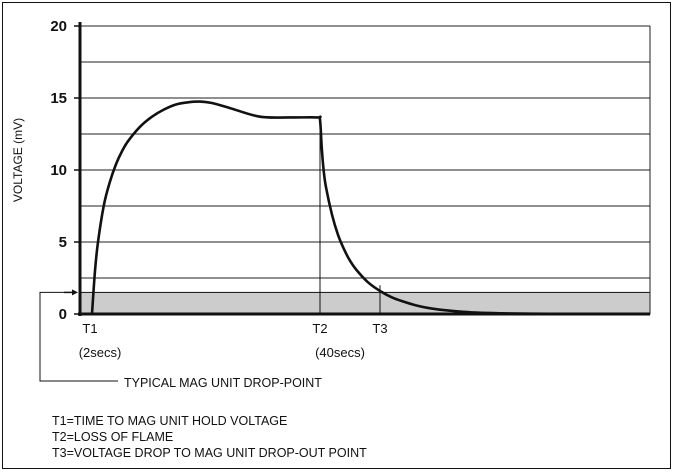 The height and width of the screenshot is (473, 675). I want to click on marker-label-t1: T1, so click(89, 328).